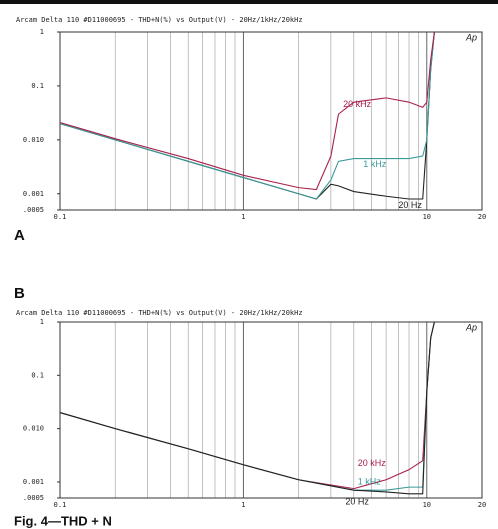 The height and width of the screenshot is (529, 498). What do you see at coordinates (249, 2) in the screenshot?
I see `top-bar` at bounding box center [249, 2].